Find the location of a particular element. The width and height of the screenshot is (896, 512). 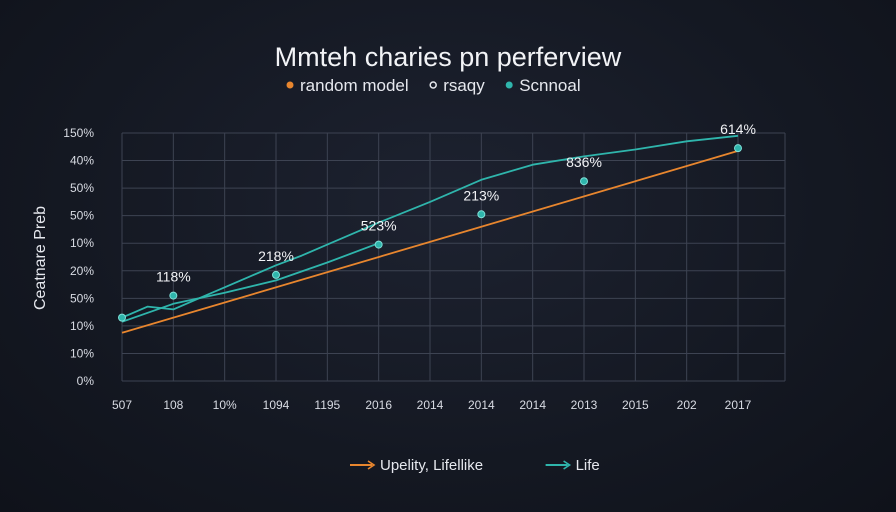

x-tick-label: 10% is located at coordinates (225, 405).